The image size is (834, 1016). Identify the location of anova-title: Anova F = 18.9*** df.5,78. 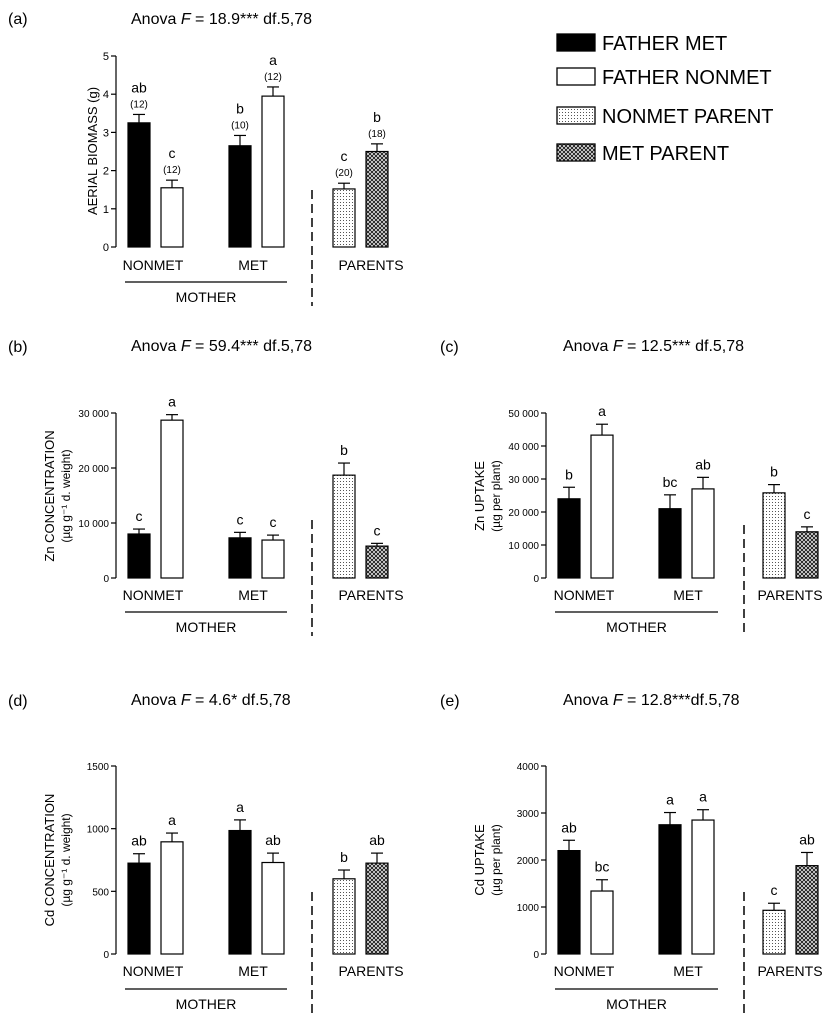
(221, 19).